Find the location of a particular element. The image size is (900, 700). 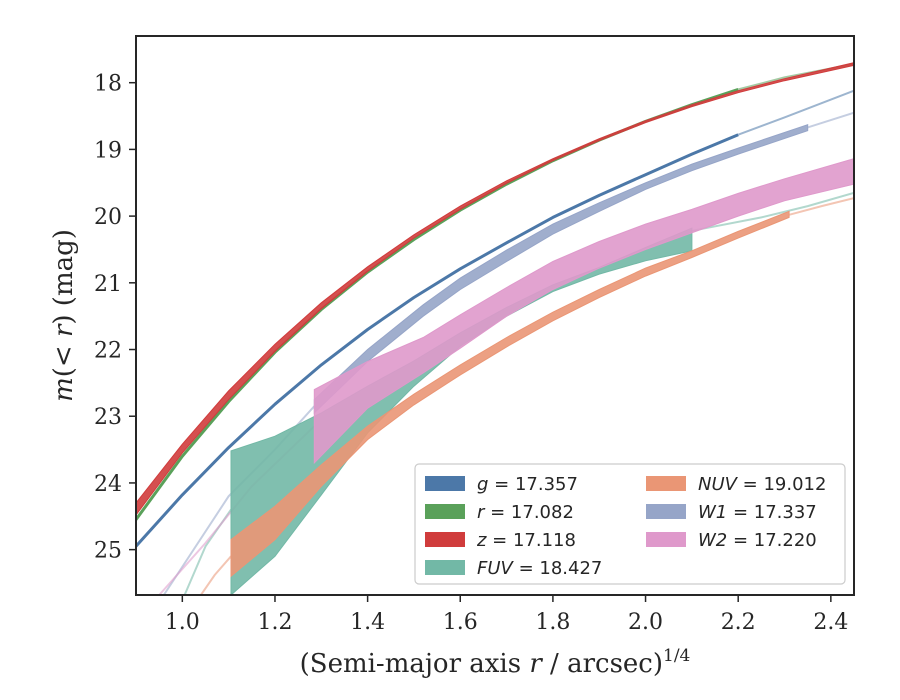

x-tick-label: 1.8 is located at coordinates (552, 622).